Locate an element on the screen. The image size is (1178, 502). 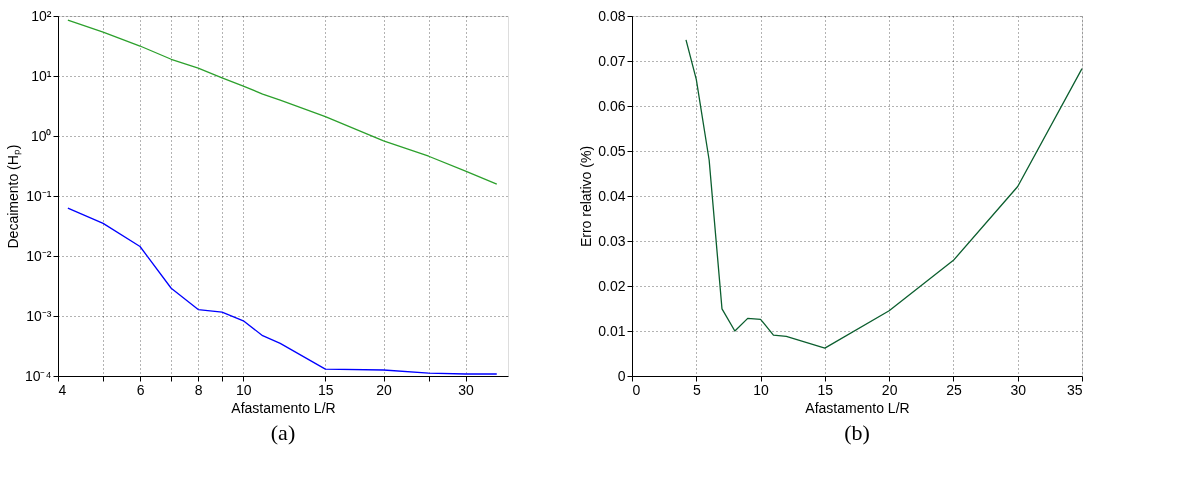
x-tick-label: 8 is located at coordinates (198, 389).